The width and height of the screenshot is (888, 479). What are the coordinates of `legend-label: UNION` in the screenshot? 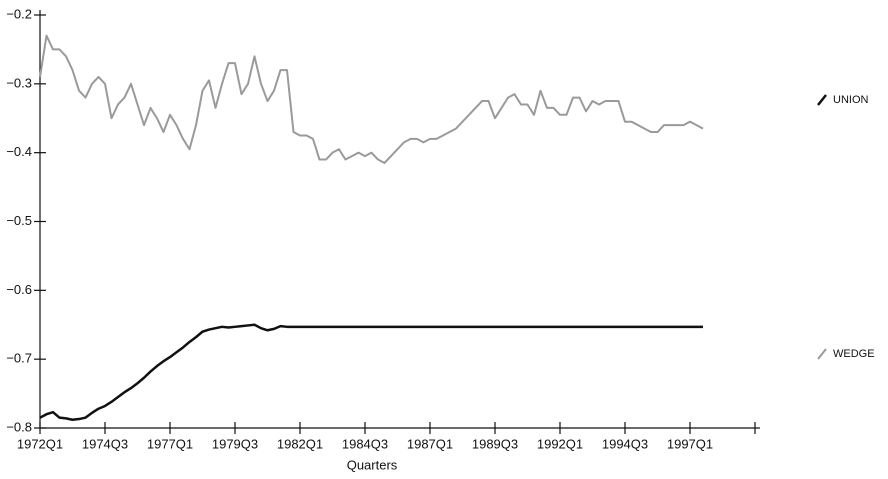 It's located at (851, 100).